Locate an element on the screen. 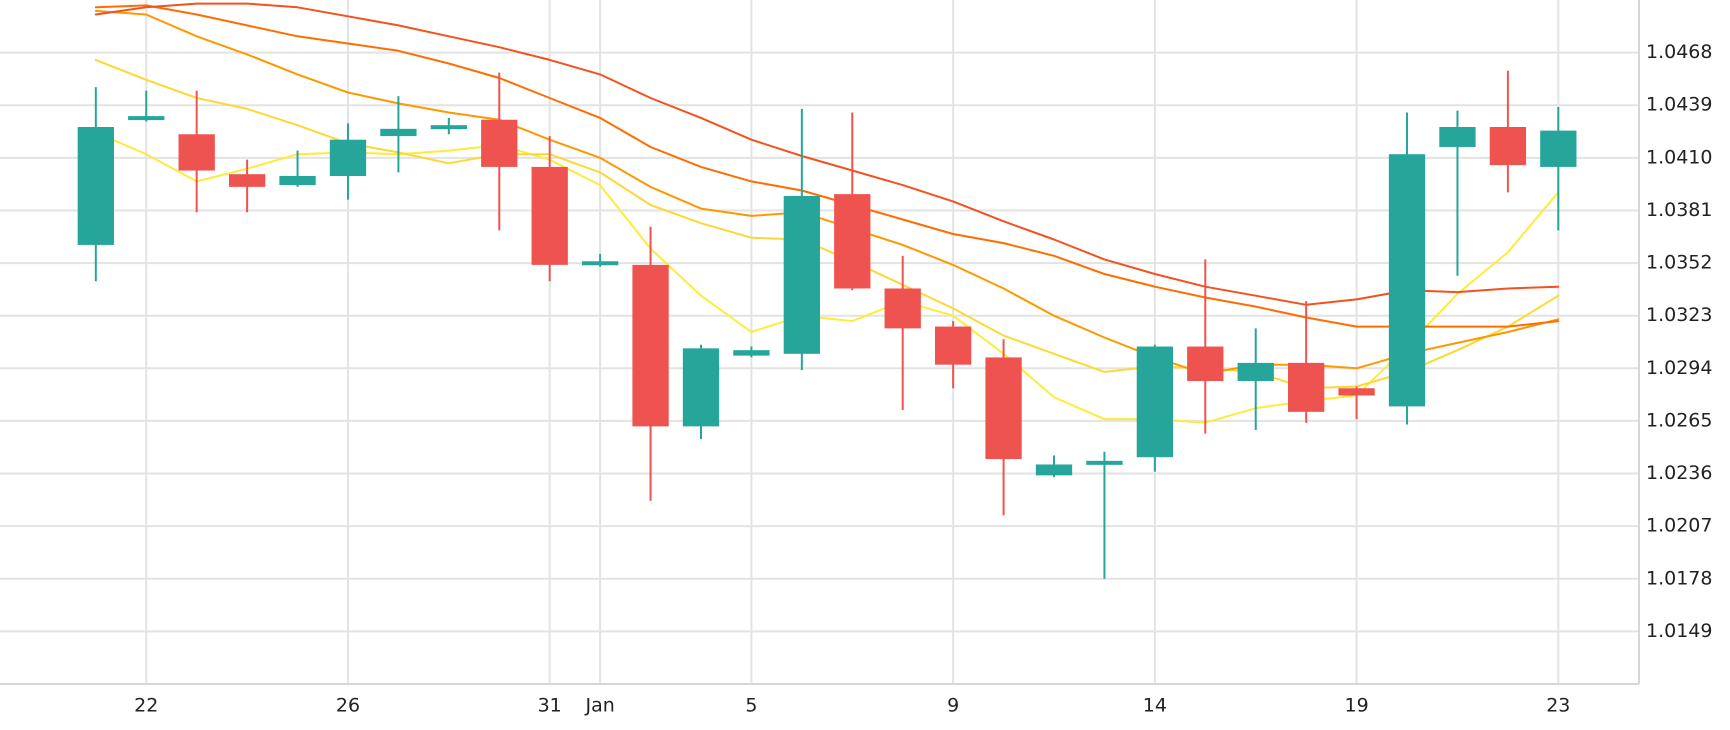 The height and width of the screenshot is (730, 1730). date-tick-label: 26 is located at coordinates (348, 706).